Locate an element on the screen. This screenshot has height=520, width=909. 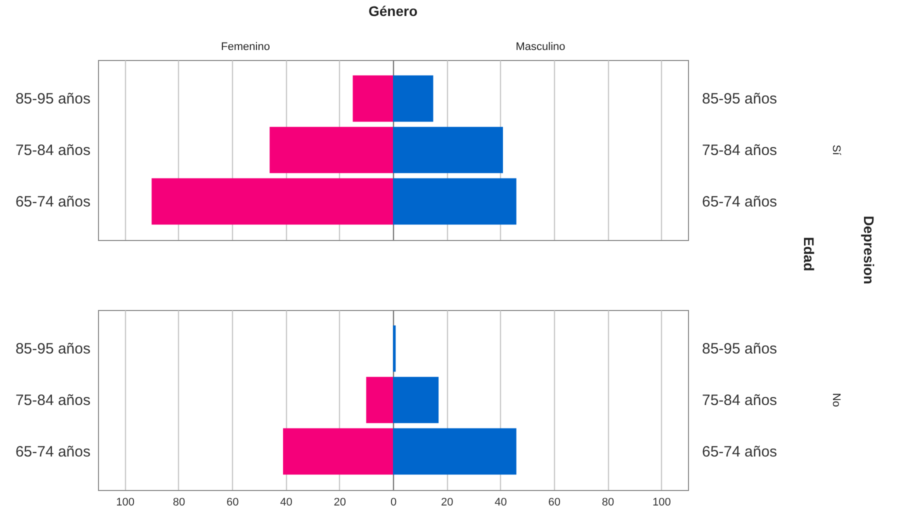
x-tick-label: 0 is located at coordinates (393, 502).